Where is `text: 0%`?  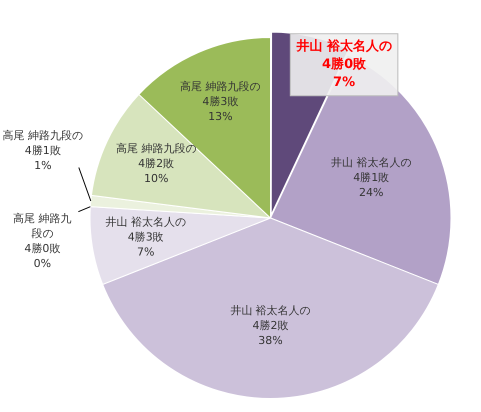 text: 0% is located at coordinates (43, 263).